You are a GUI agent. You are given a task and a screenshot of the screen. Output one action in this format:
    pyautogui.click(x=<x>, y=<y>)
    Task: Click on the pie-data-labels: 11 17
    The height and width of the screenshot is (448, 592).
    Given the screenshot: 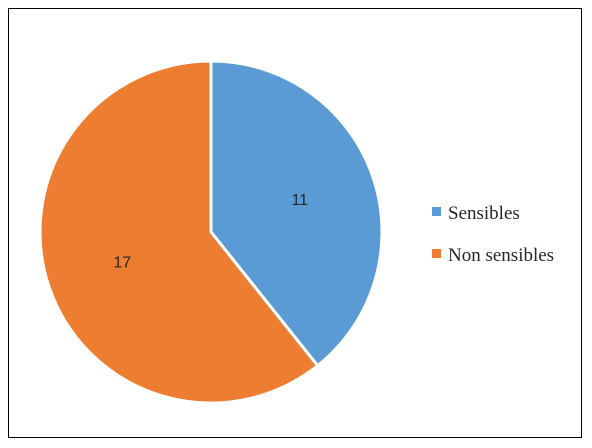 What is the action you would take?
    pyautogui.click(x=210, y=231)
    